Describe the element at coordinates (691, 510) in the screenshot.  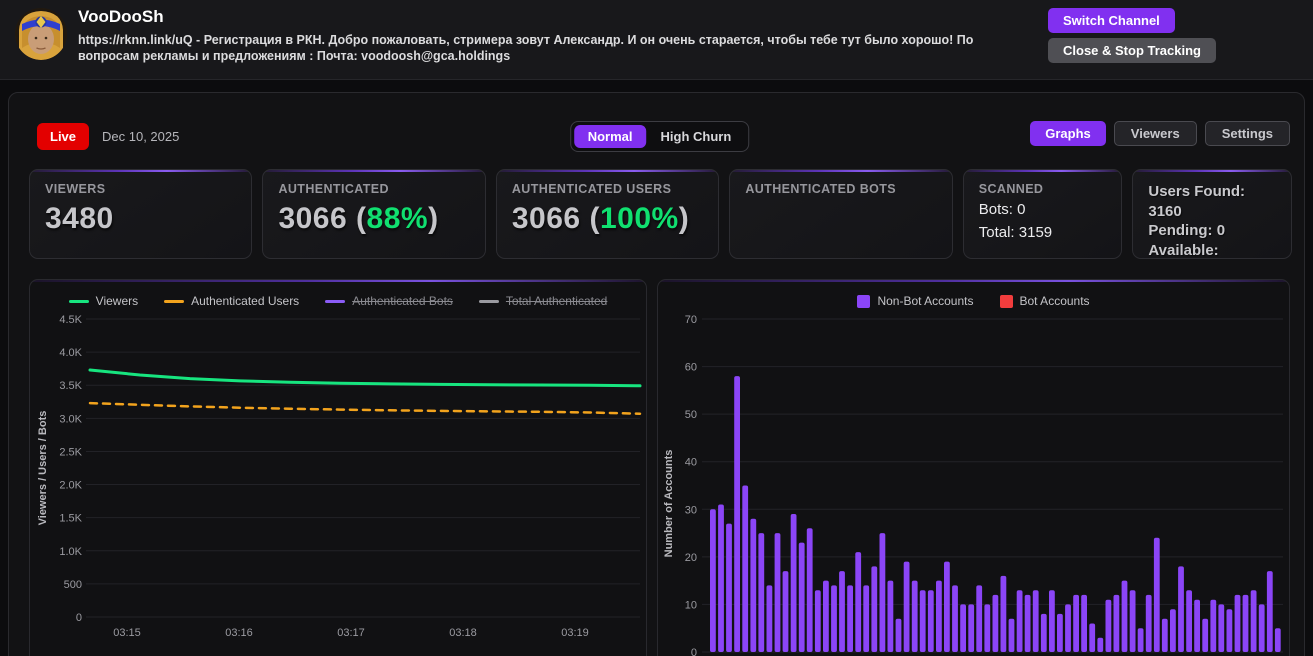
I see `svg-text: 30` at that location.